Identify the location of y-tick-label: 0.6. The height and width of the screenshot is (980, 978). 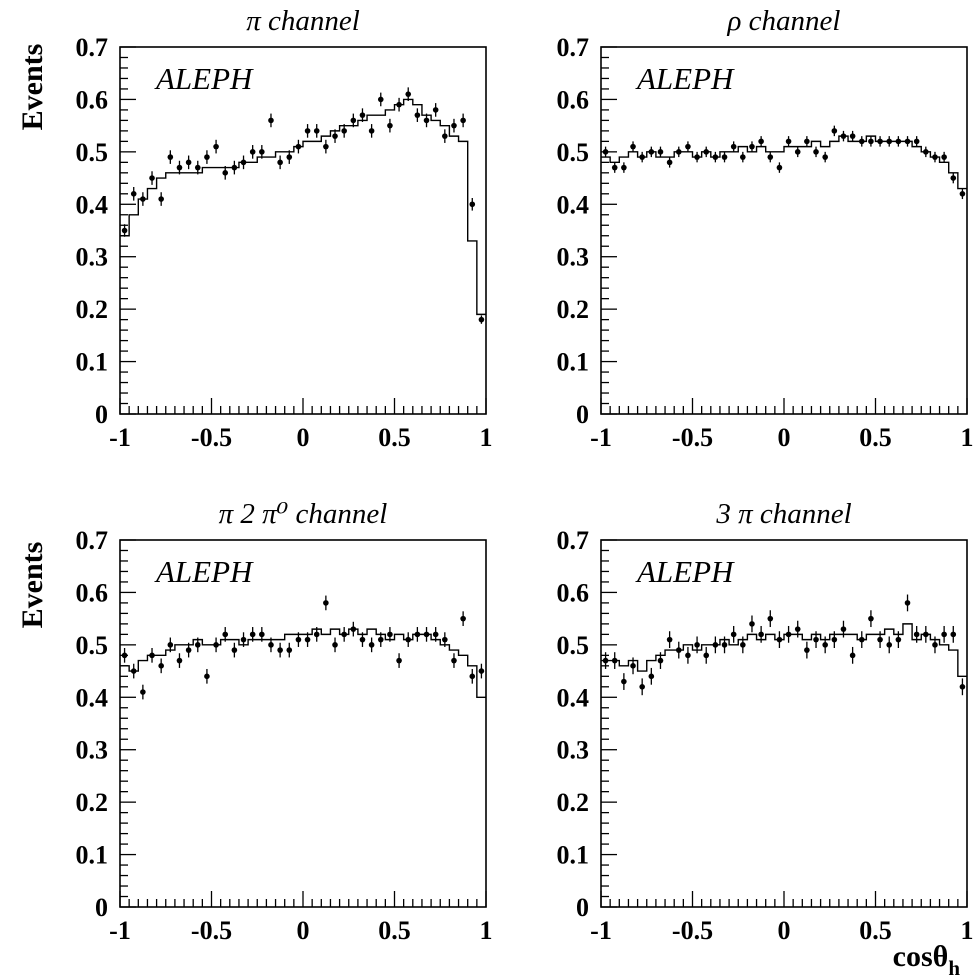
(92, 99).